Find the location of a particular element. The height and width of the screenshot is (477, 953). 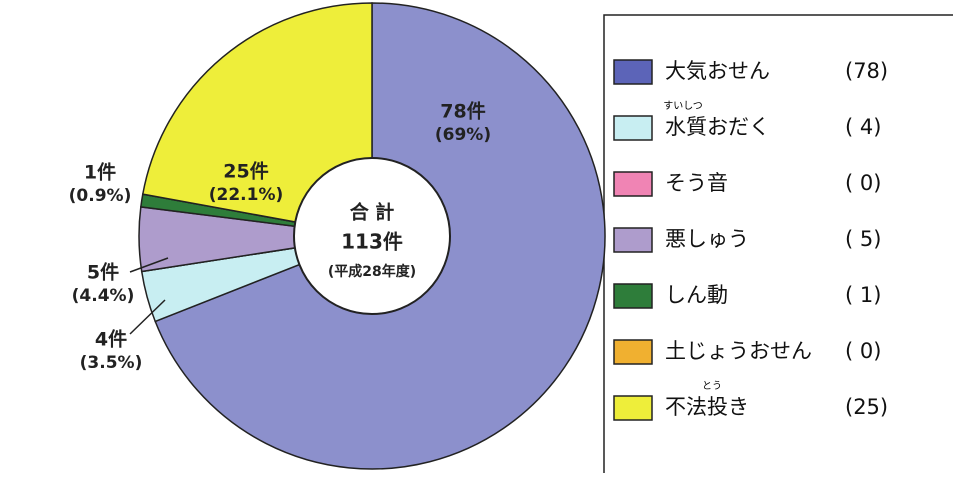

legend-label: 悪しゅう is located at coordinates (707, 239).